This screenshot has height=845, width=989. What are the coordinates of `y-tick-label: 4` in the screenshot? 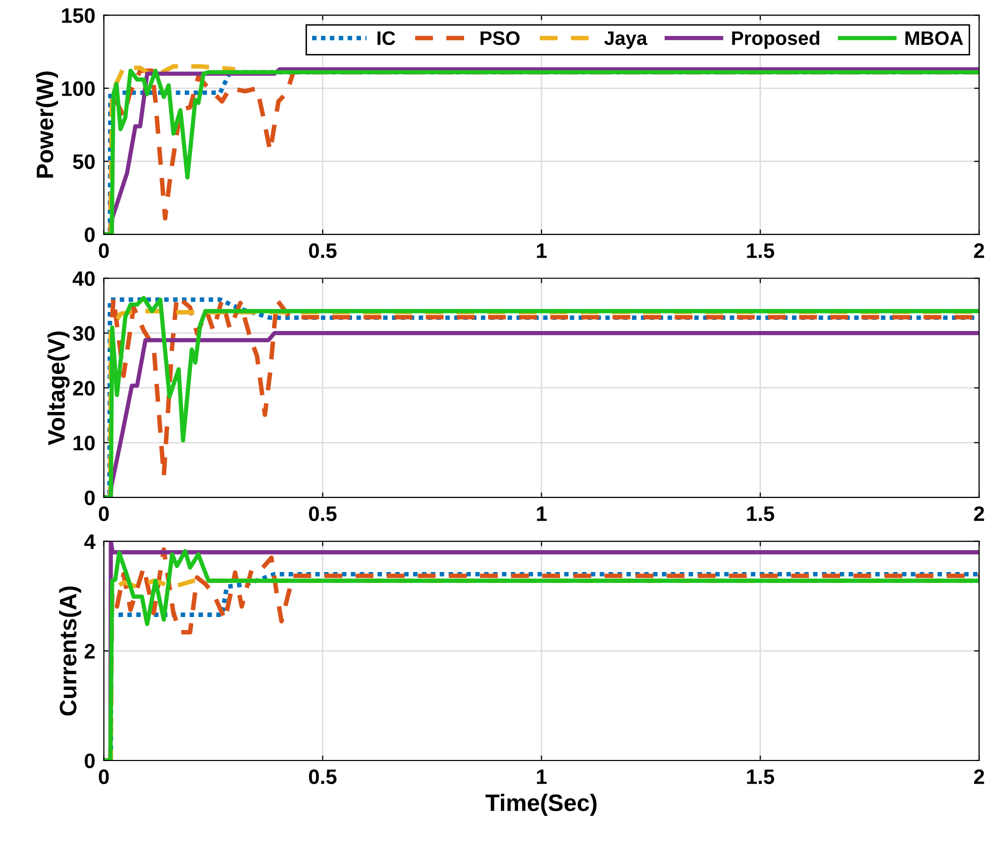 It's located at (90, 541).